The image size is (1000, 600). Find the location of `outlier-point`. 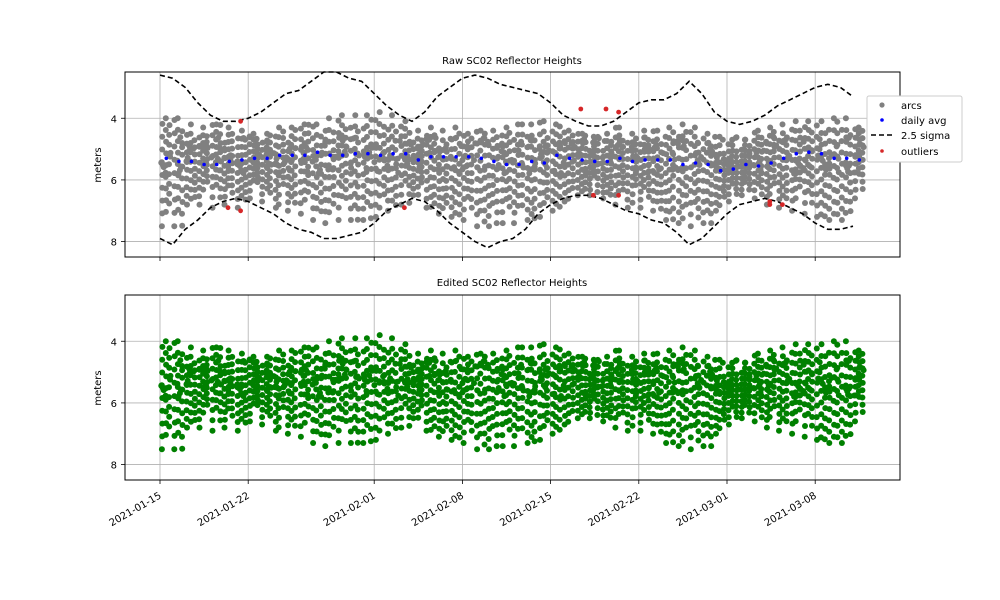

outlier-point is located at coordinates (770, 205).